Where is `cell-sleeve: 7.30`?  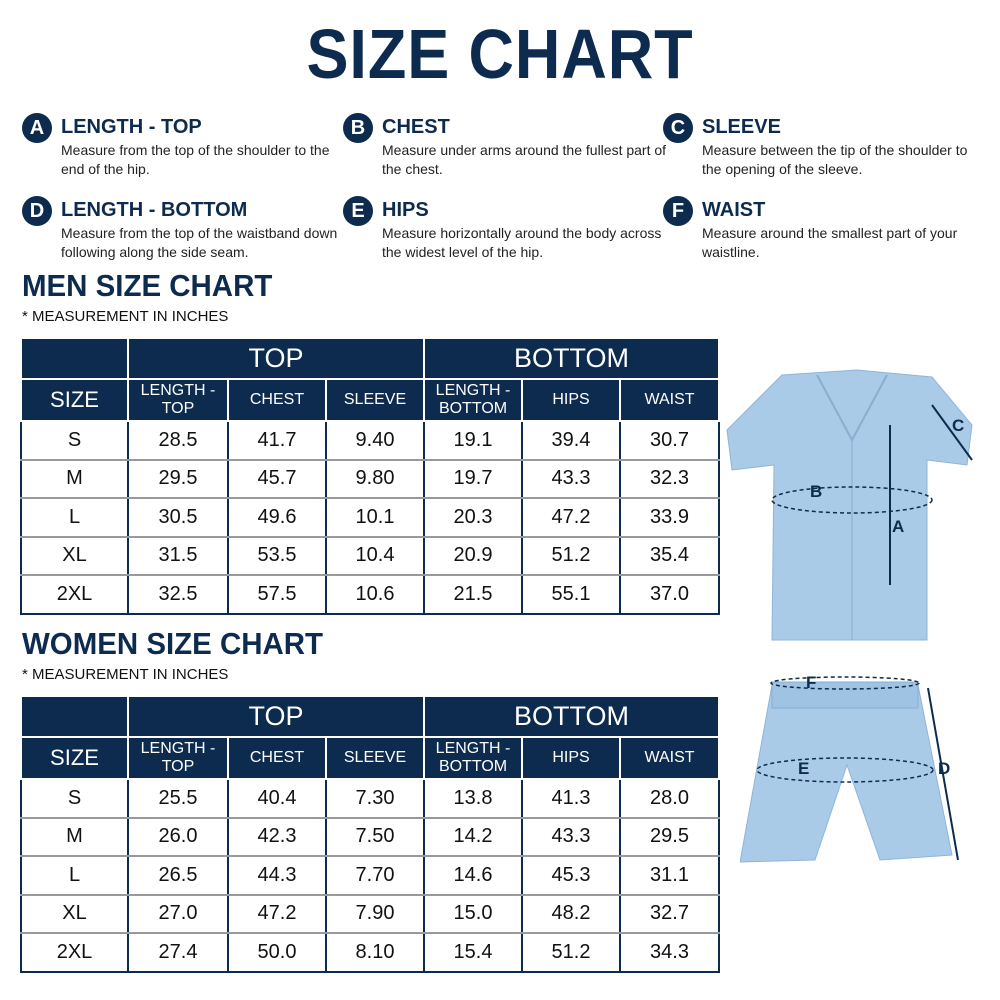 cell-sleeve: 7.30 is located at coordinates (375, 798).